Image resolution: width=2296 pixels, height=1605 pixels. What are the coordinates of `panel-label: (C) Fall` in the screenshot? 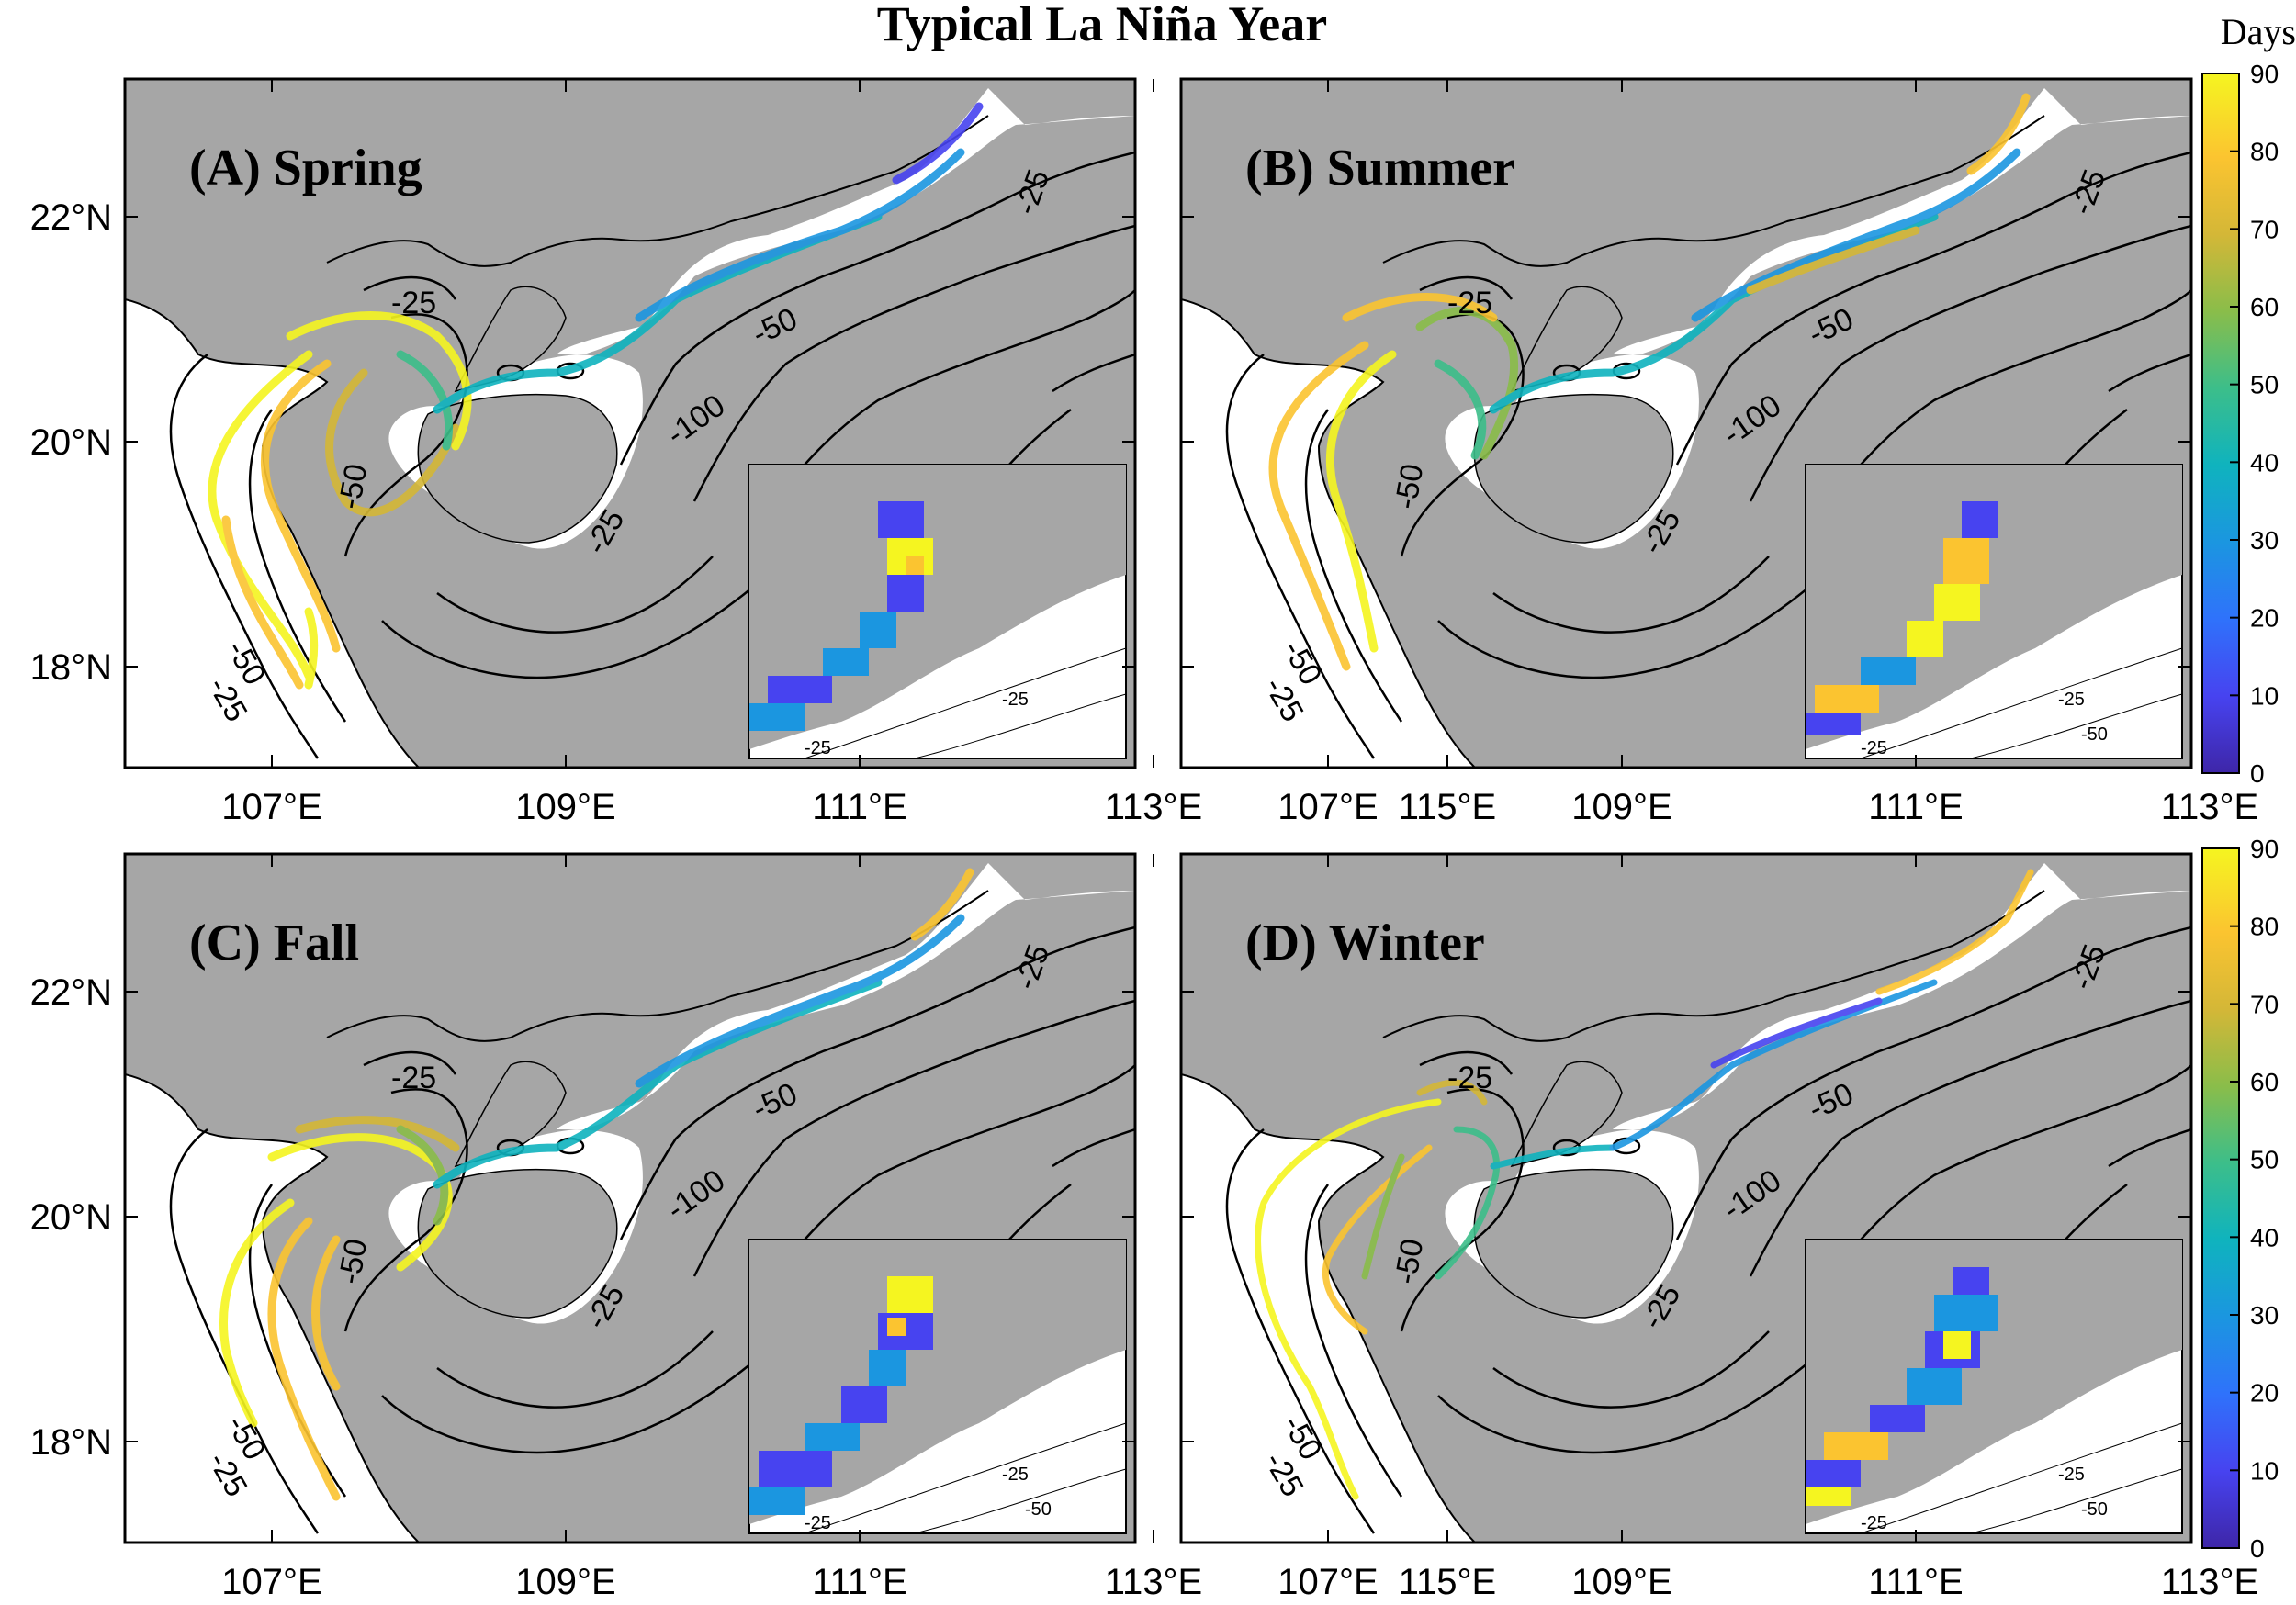 It's located at (274, 943).